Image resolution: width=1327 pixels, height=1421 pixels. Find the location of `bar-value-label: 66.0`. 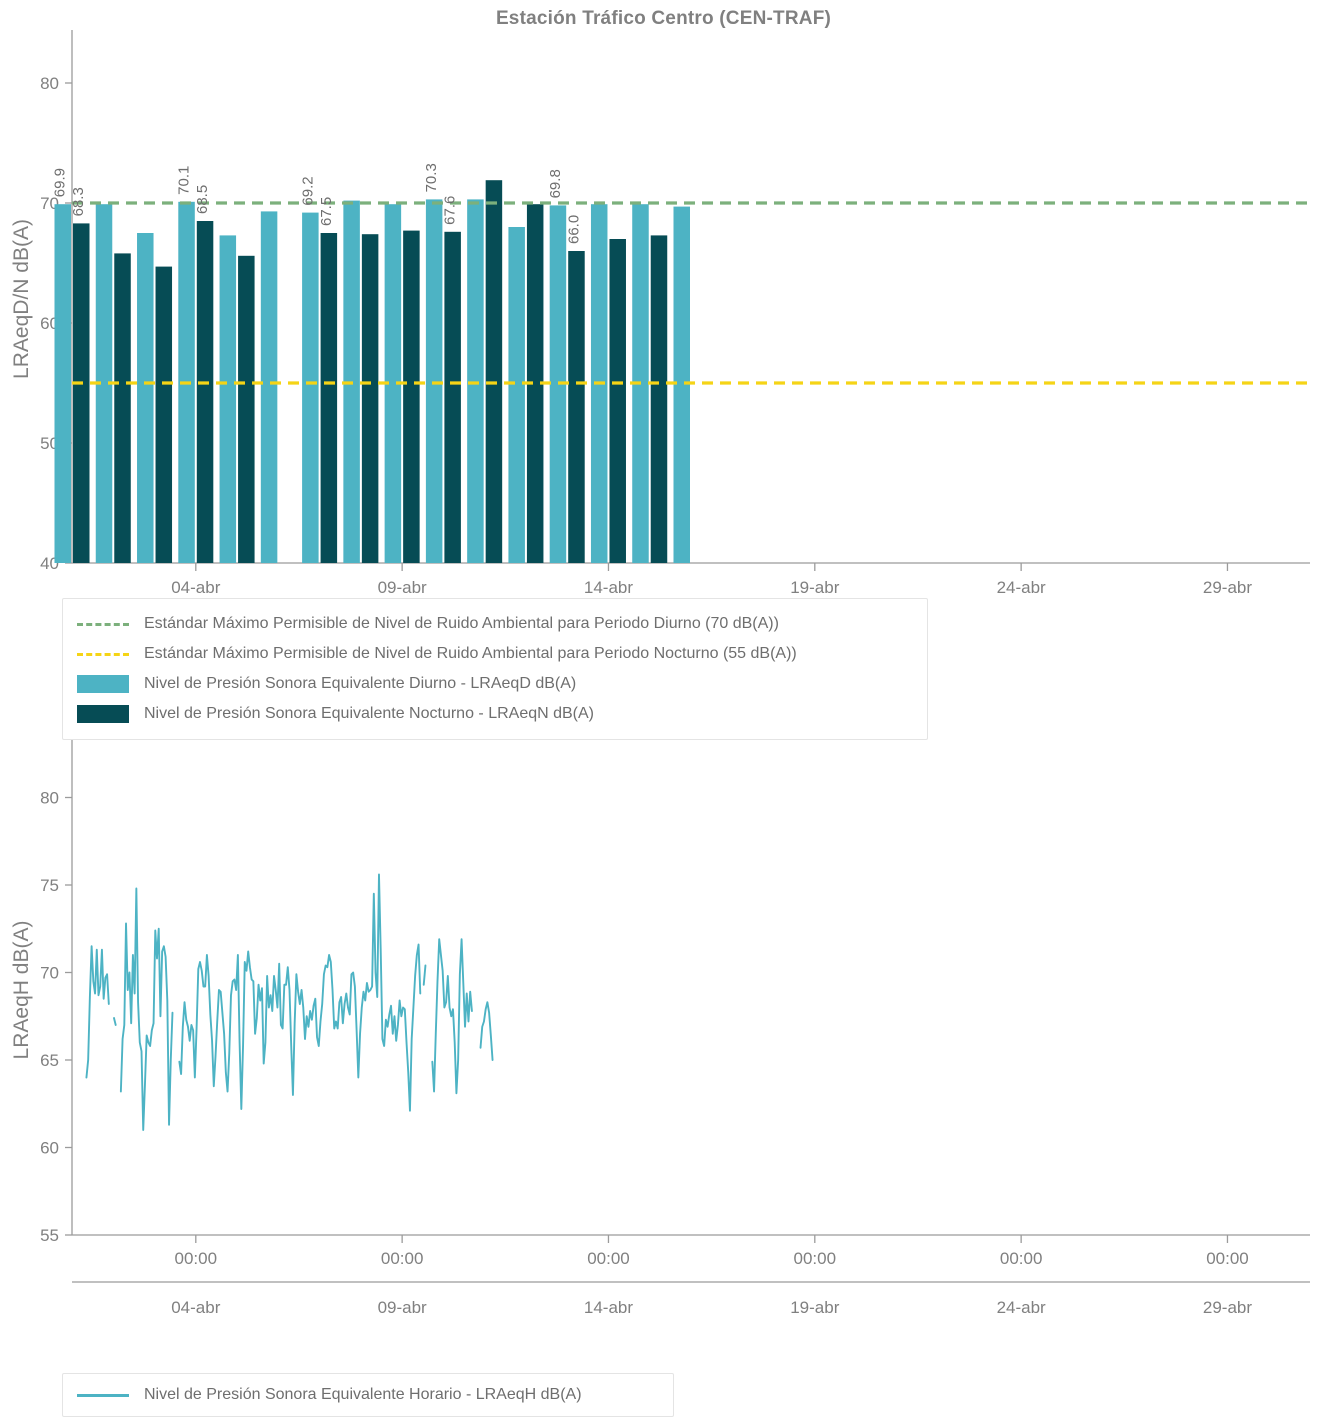

bar-value-label: 66.0 is located at coordinates (573, 229).